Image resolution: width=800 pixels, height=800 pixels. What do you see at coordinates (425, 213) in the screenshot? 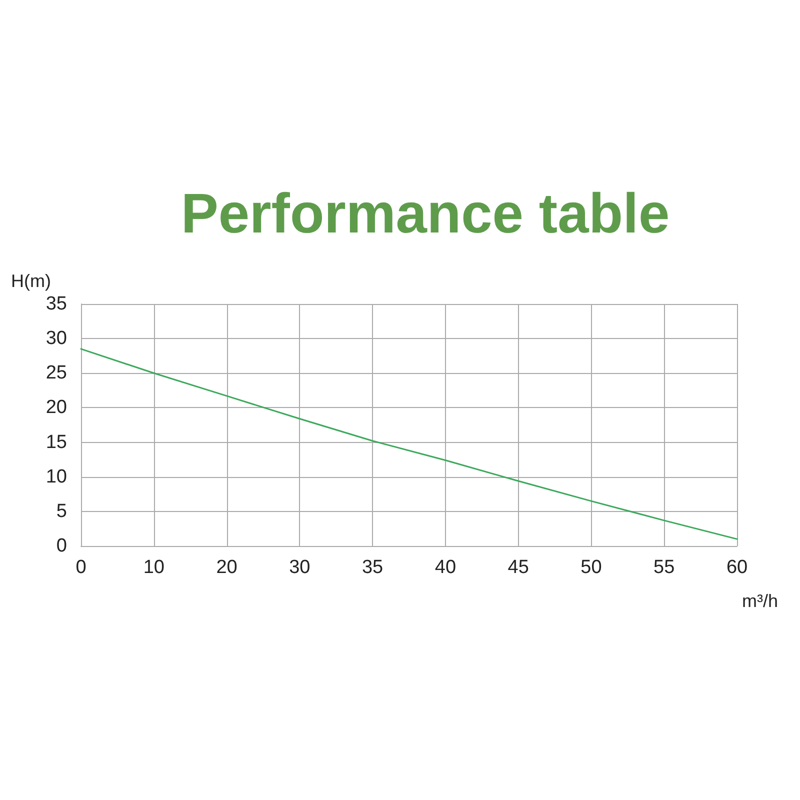
I see `chart-title: Performance table` at bounding box center [425, 213].